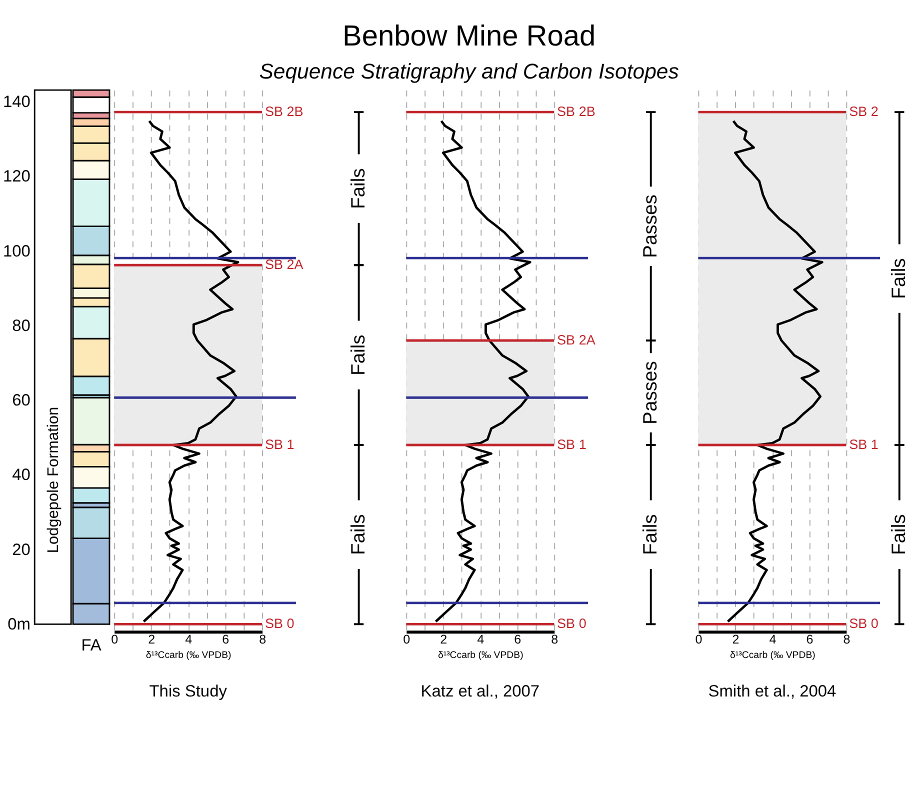 The width and height of the screenshot is (911, 791). Describe the element at coordinates (772, 691) in the screenshot. I see `text: Smith et al., 2004` at that location.